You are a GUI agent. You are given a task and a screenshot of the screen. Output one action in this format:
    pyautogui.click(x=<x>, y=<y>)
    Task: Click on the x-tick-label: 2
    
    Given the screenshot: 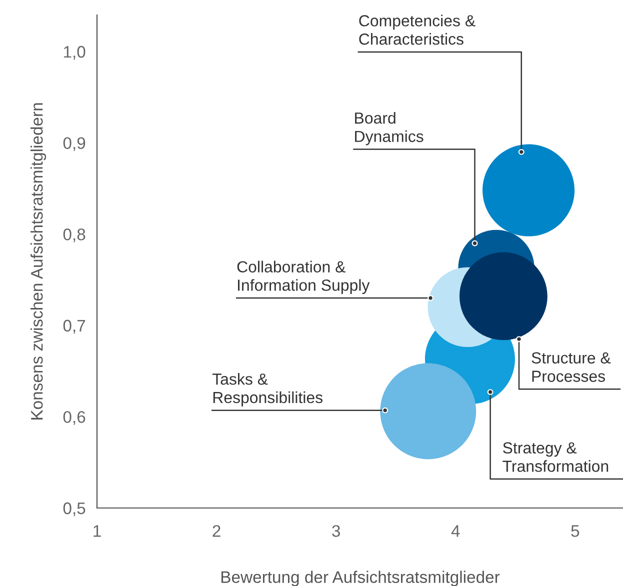 What is the action you would take?
    pyautogui.click(x=216, y=531)
    